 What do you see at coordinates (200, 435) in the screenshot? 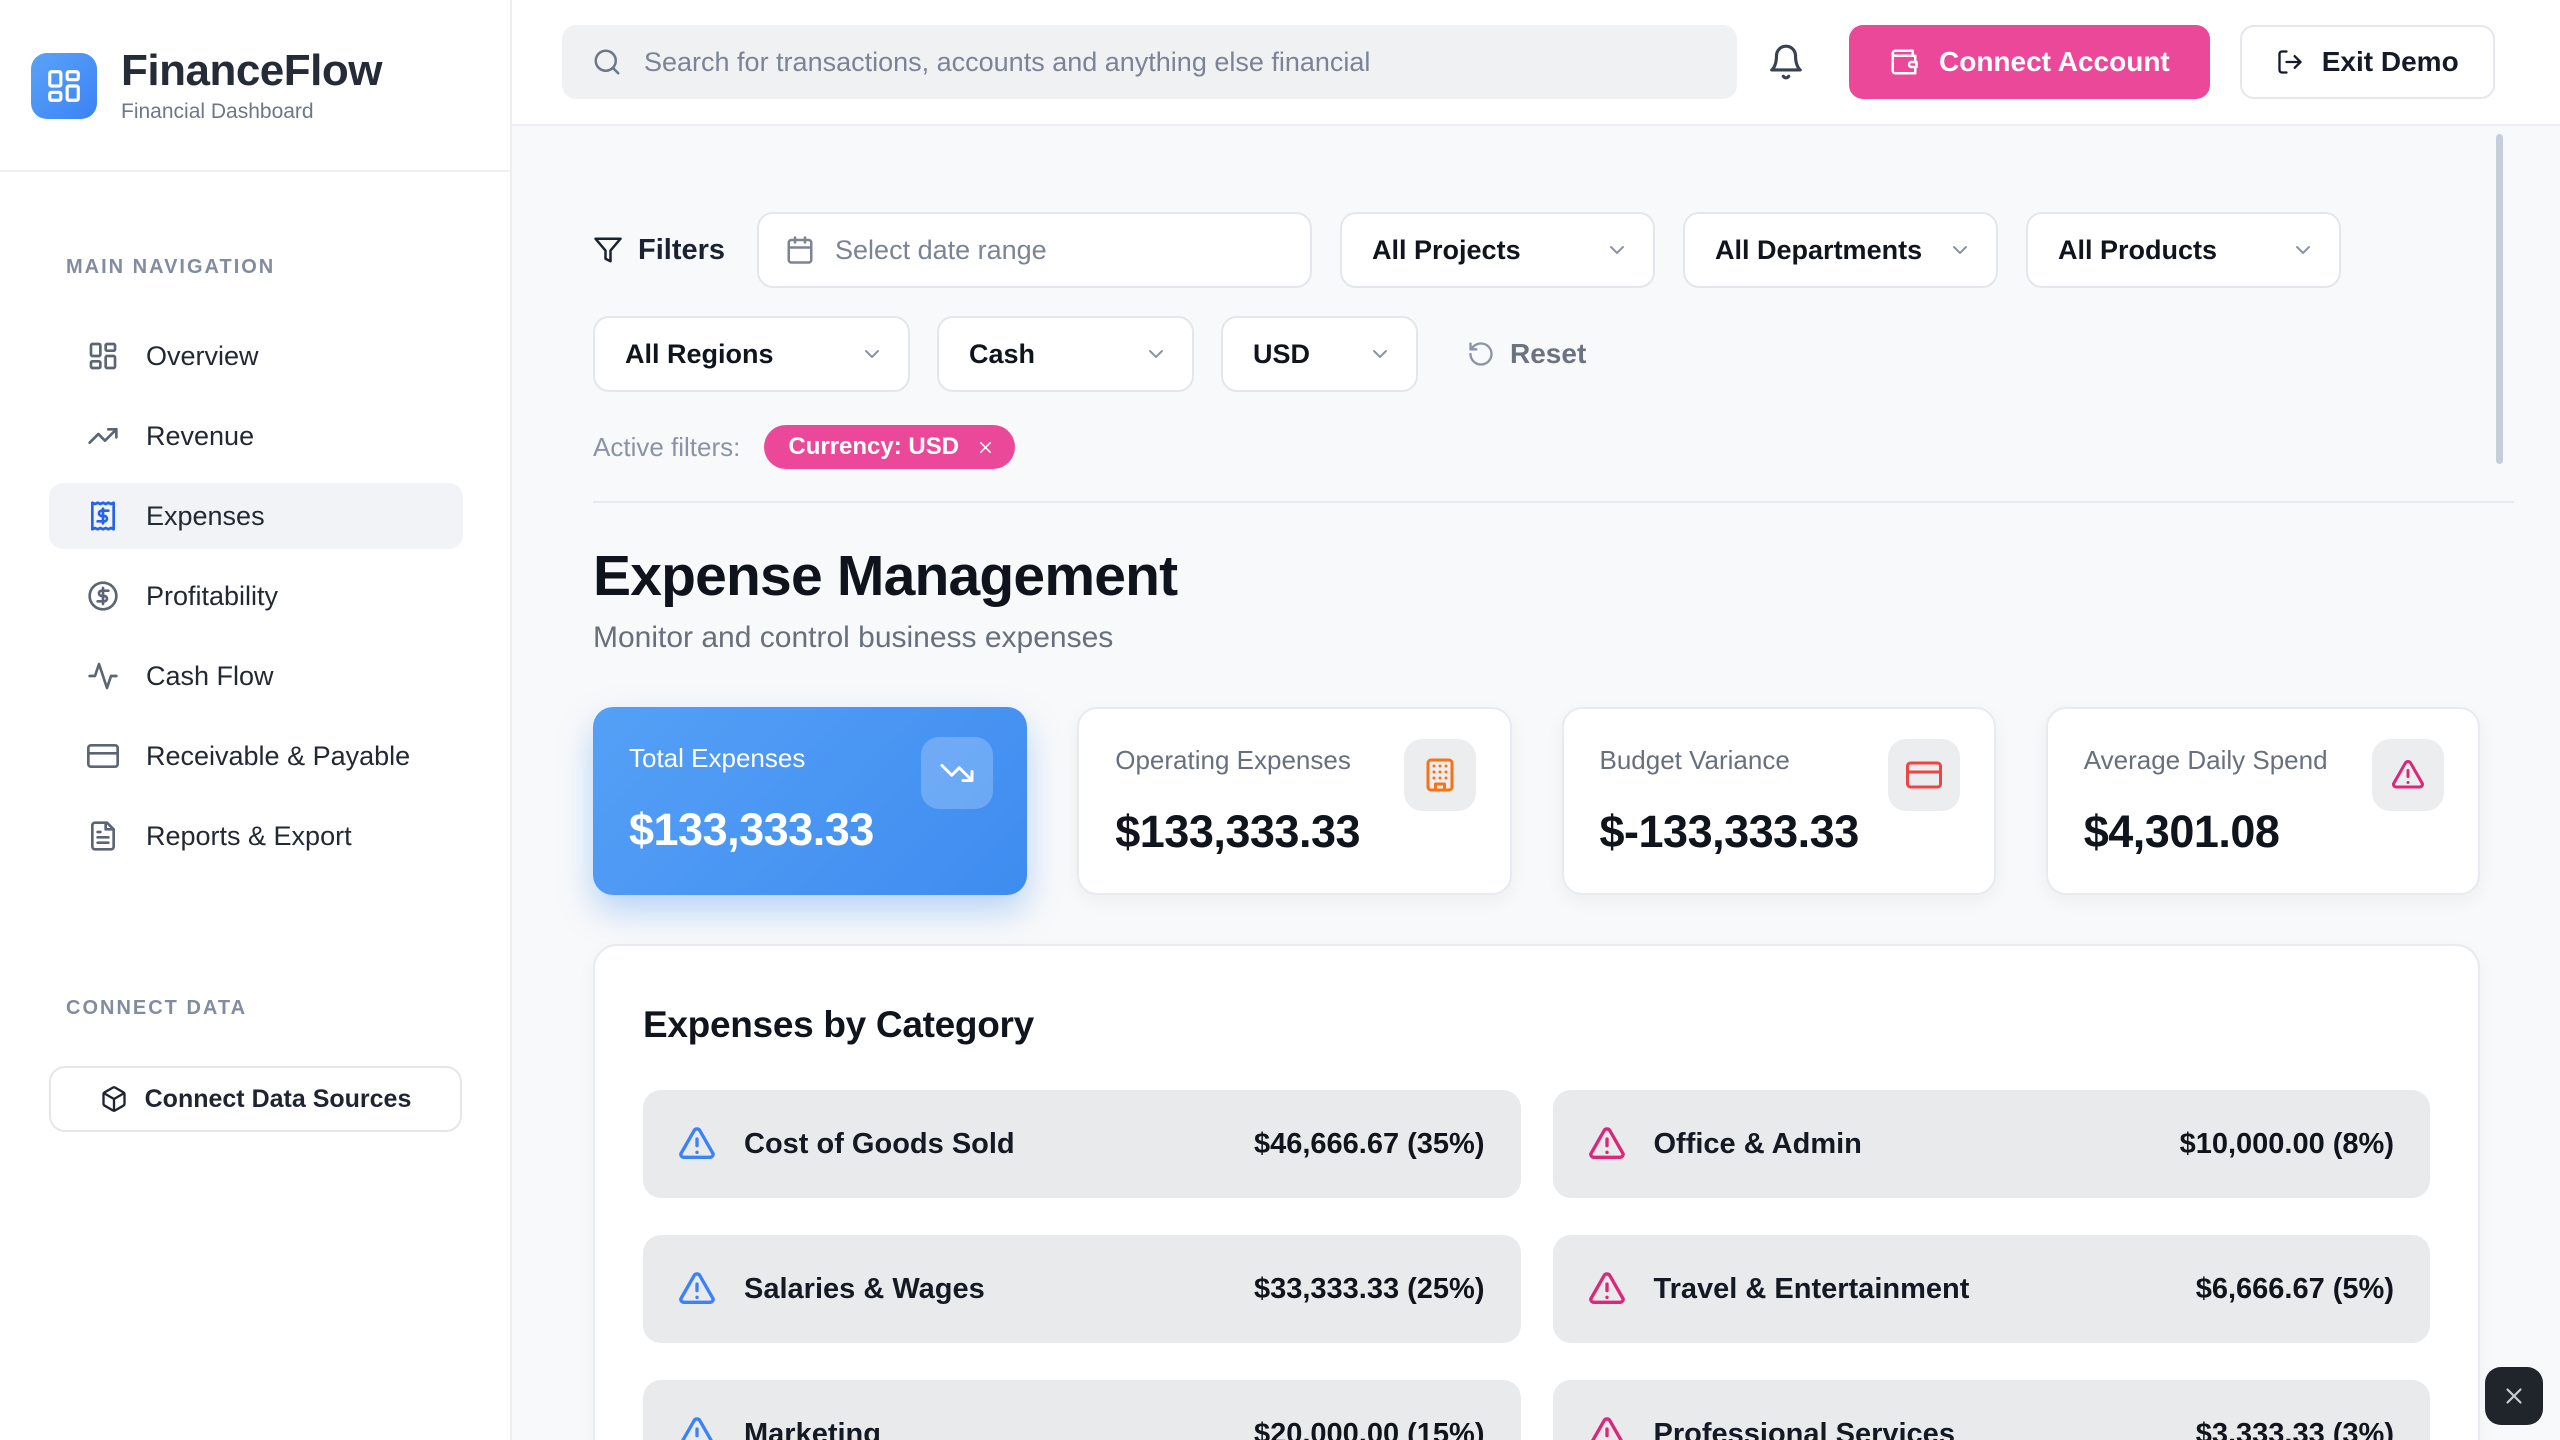
I see `sidebar-item-label: Revenue` at bounding box center [200, 435].